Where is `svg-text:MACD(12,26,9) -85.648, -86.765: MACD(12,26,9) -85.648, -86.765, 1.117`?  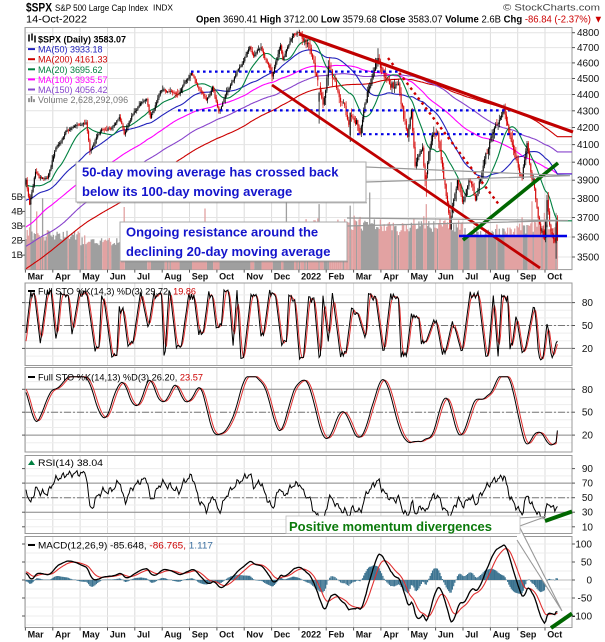
svg-text:MACD(12,26,9) -85.648, -86.765: MACD(12,26,9) -85.648, -86.765, 1.117 is located at coordinates (125, 546).